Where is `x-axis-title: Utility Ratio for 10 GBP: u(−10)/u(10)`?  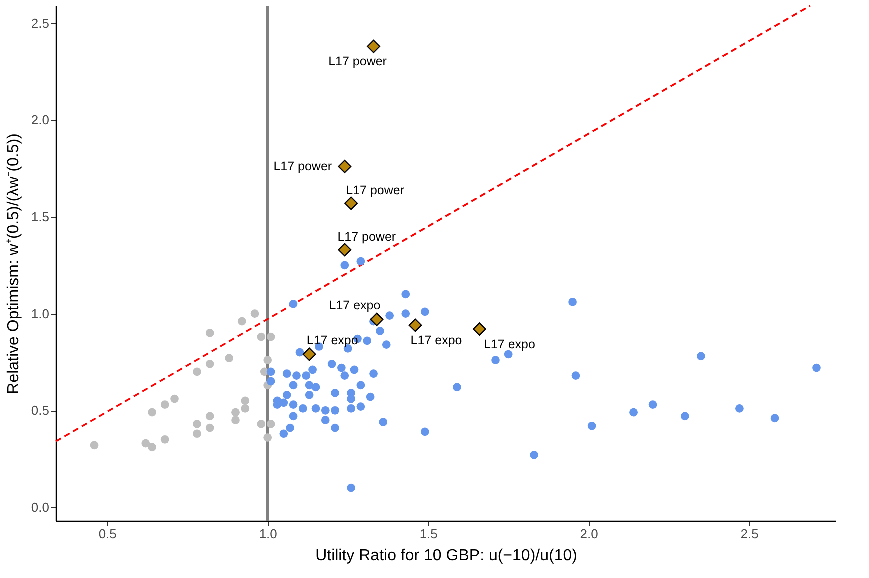 x-axis-title: Utility Ratio for 10 GBP: u(−10)/u(10) is located at coordinates (447, 556).